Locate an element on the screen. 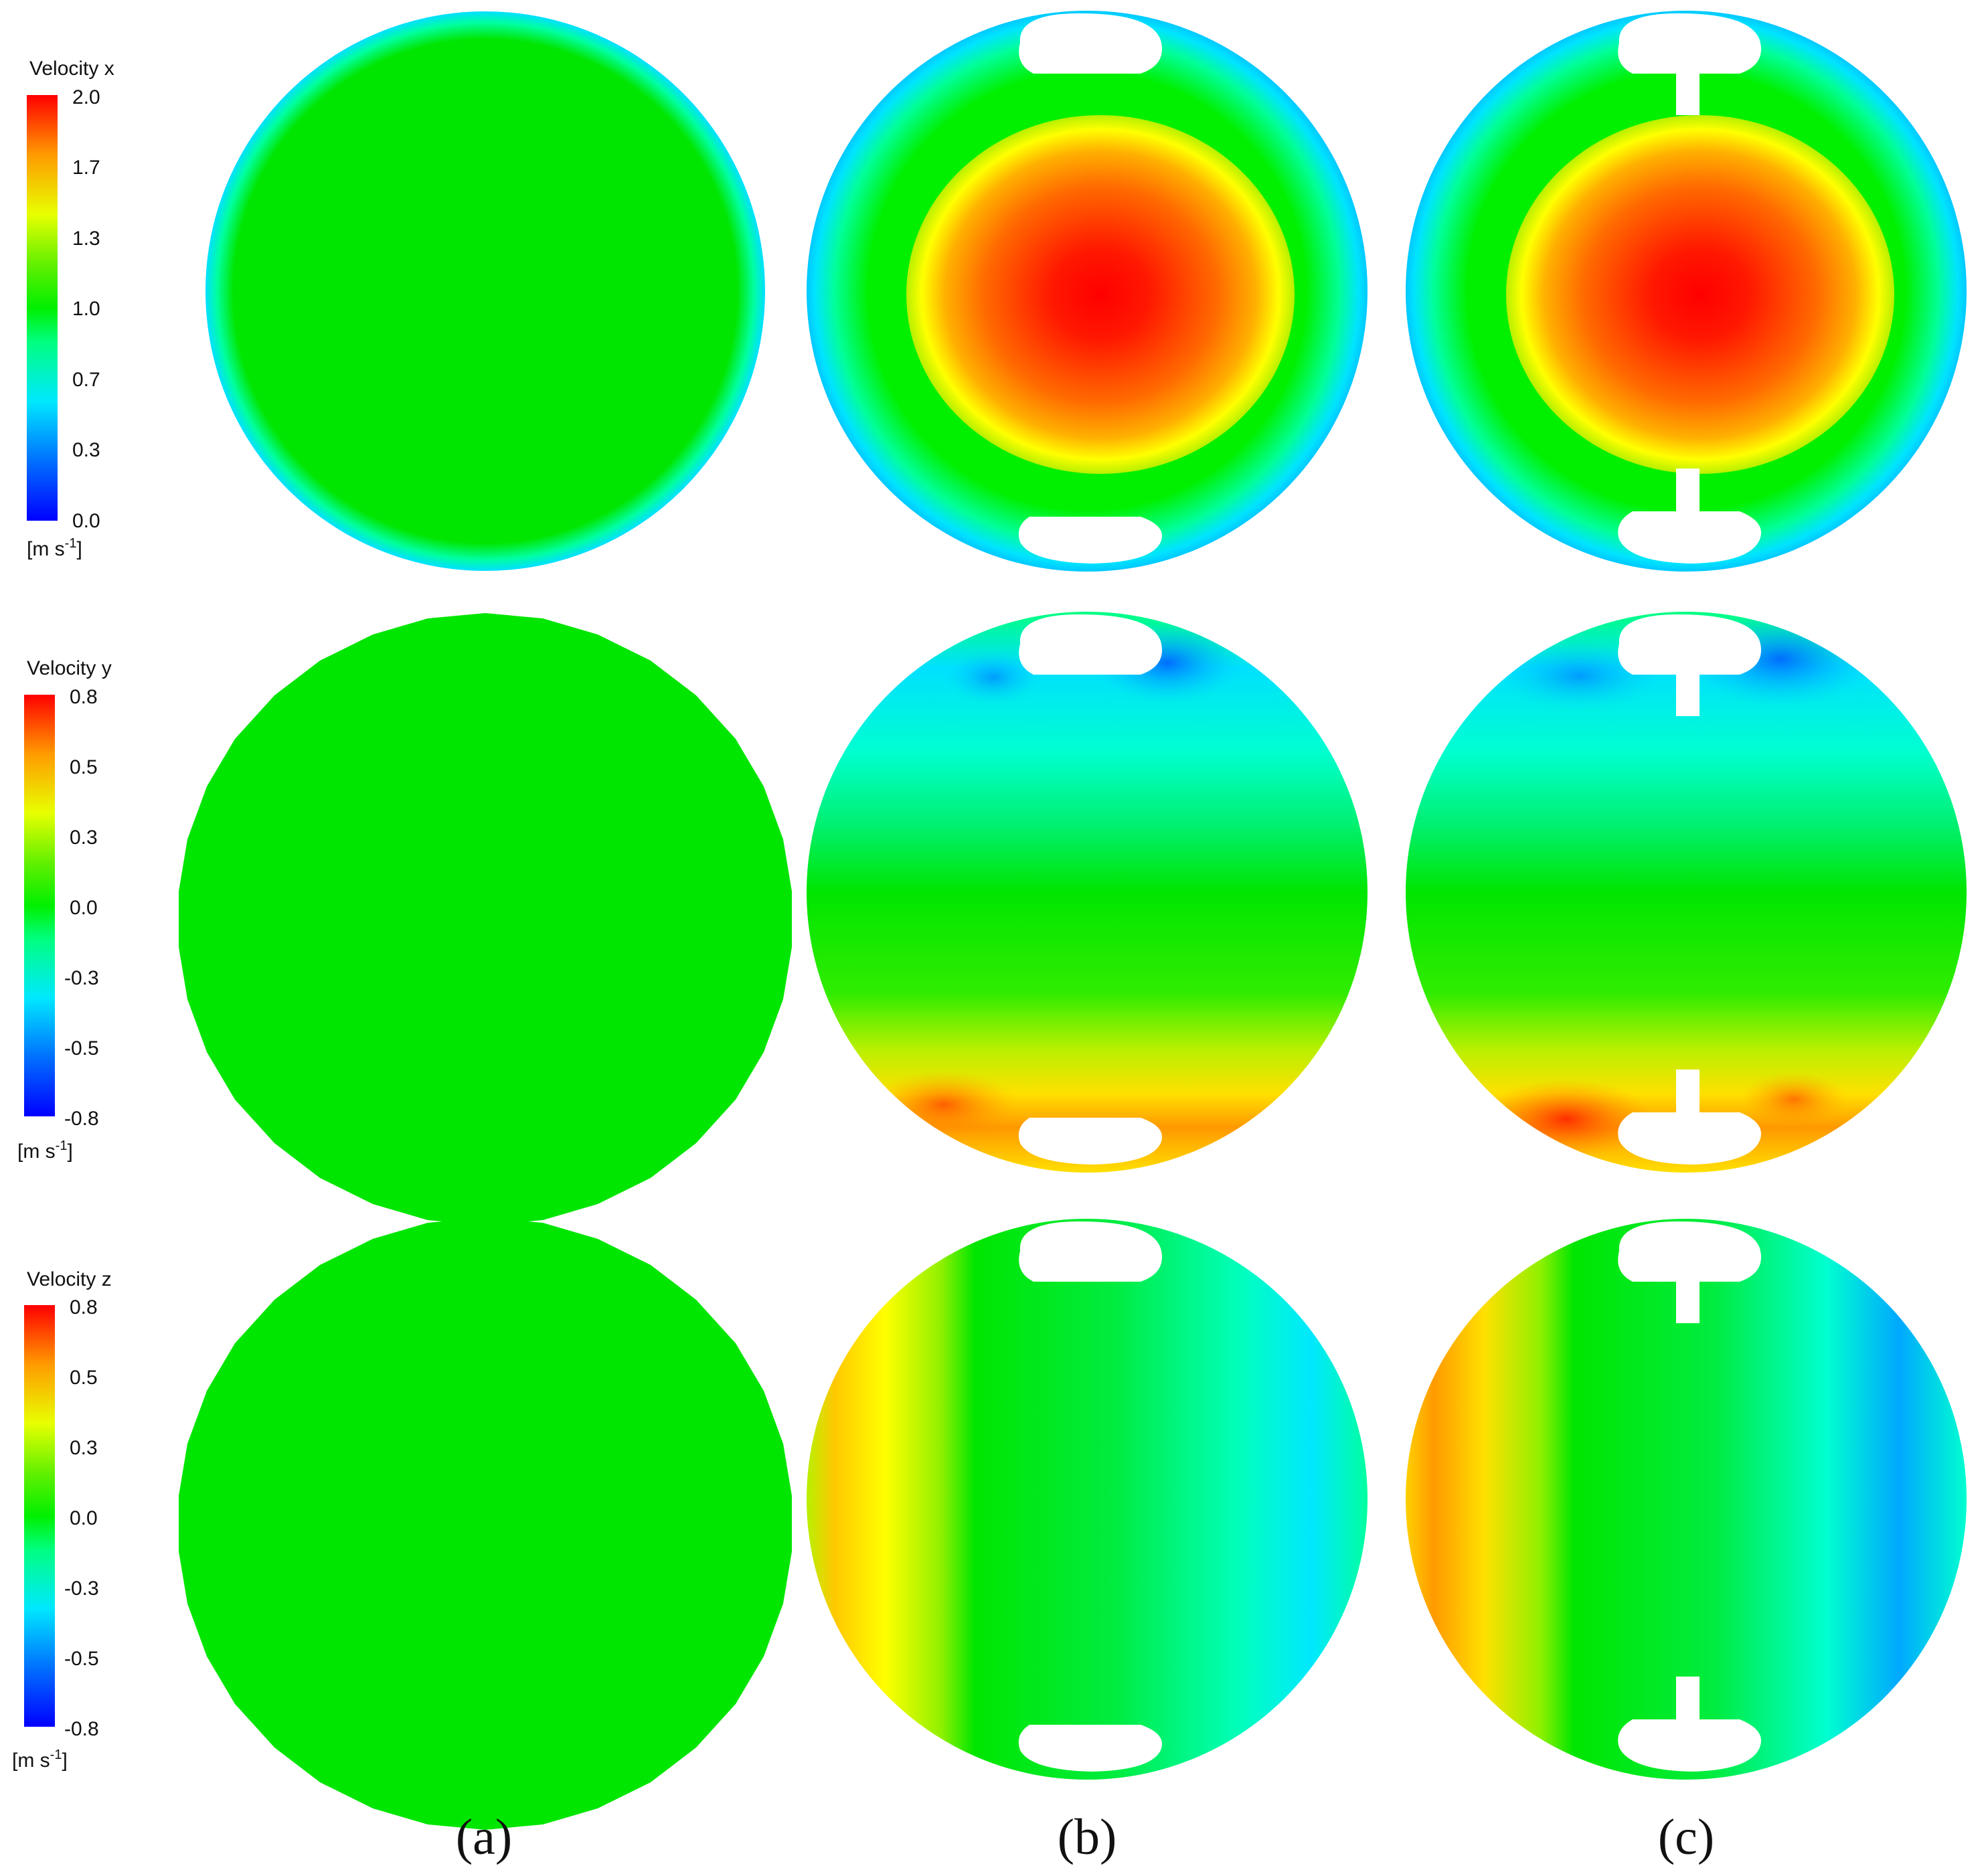  contour-a-velocity-z is located at coordinates (486, 1524).